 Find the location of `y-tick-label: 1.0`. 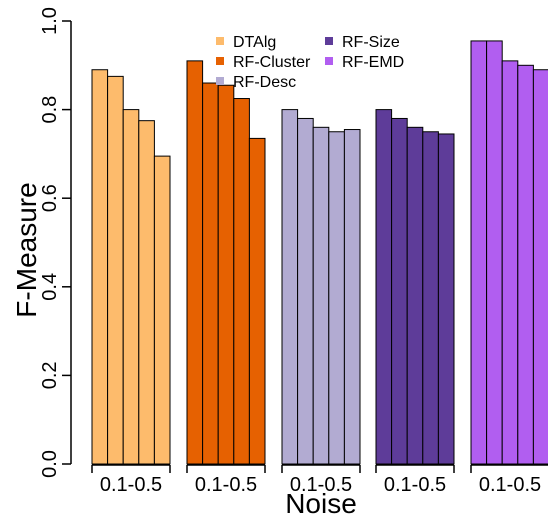

y-tick-label: 1.0 is located at coordinates (50, 21).